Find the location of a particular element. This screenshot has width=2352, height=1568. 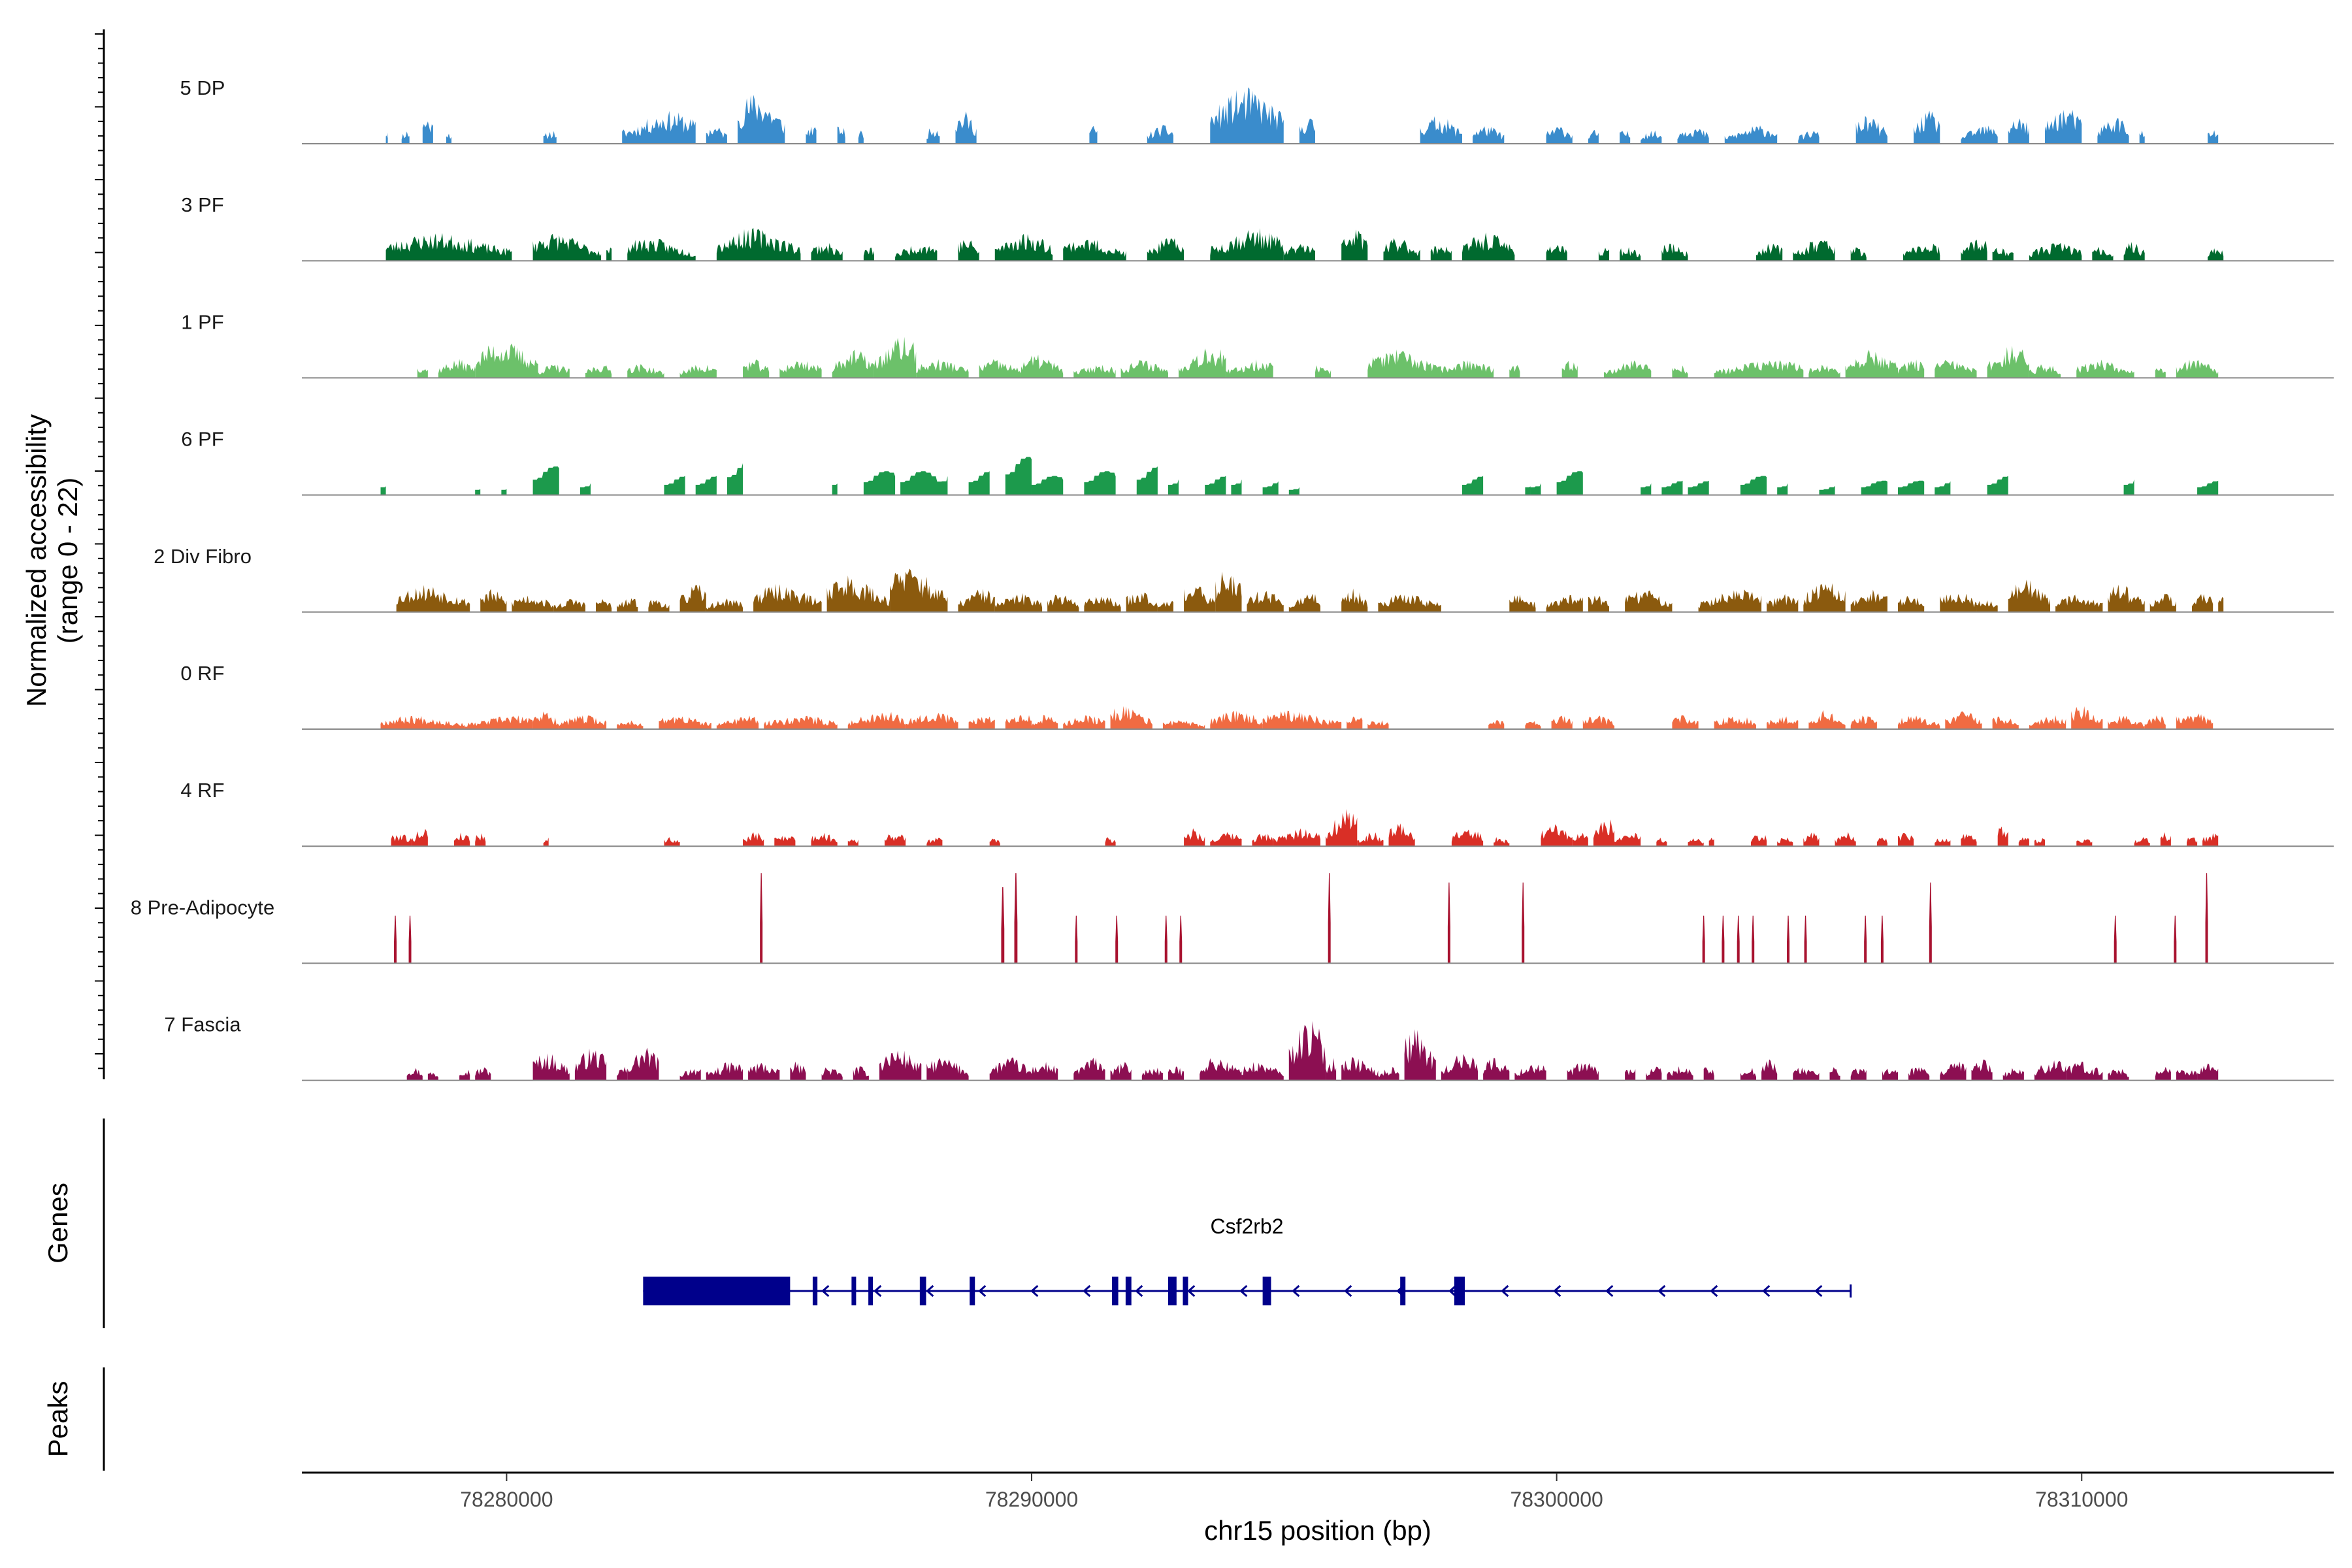

track-1-pf: 1 PF is located at coordinates (1257, 344).